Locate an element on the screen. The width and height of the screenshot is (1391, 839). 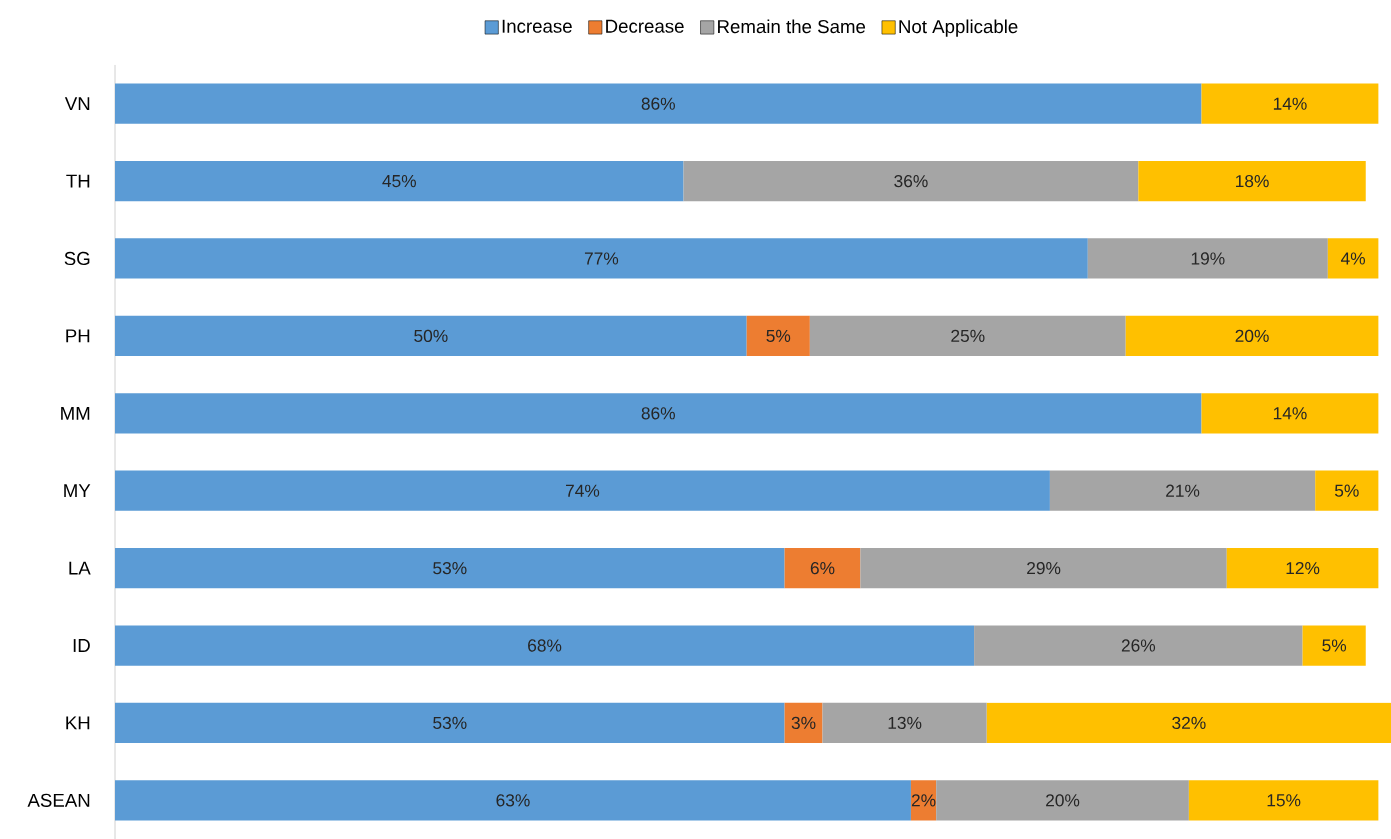
data-label: 13% is located at coordinates (905, 723).